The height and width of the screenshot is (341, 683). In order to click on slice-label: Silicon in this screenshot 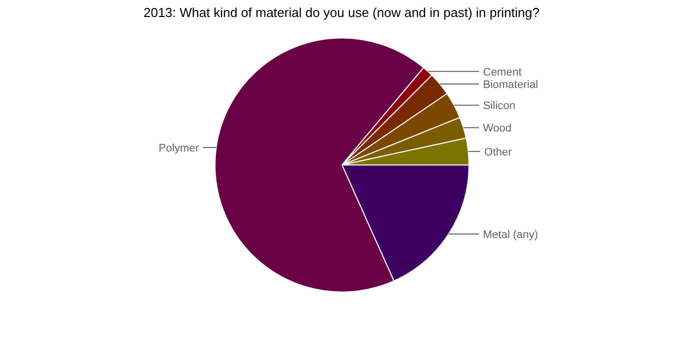, I will do `click(499, 106)`.